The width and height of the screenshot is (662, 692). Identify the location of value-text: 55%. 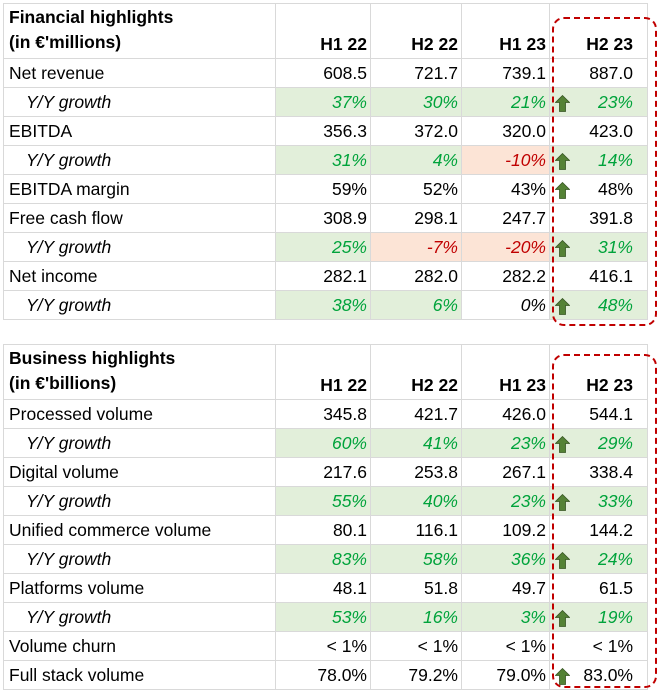
(349, 500).